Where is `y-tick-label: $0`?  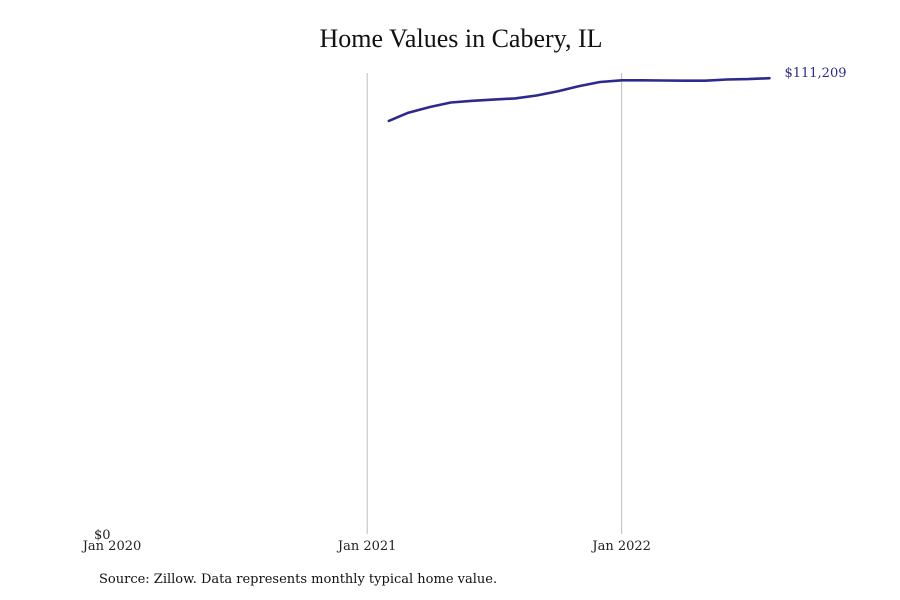
y-tick-label: $0 is located at coordinates (102, 535).